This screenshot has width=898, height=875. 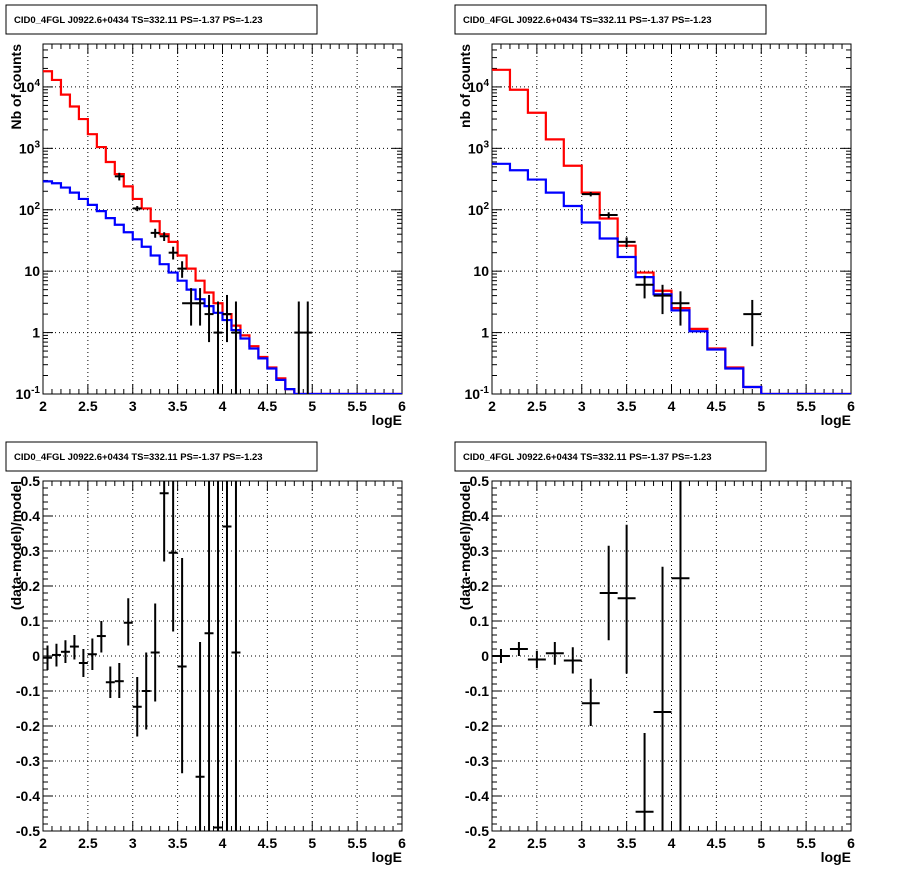 I want to click on x-tick-label: 3.5, so click(x=178, y=406).